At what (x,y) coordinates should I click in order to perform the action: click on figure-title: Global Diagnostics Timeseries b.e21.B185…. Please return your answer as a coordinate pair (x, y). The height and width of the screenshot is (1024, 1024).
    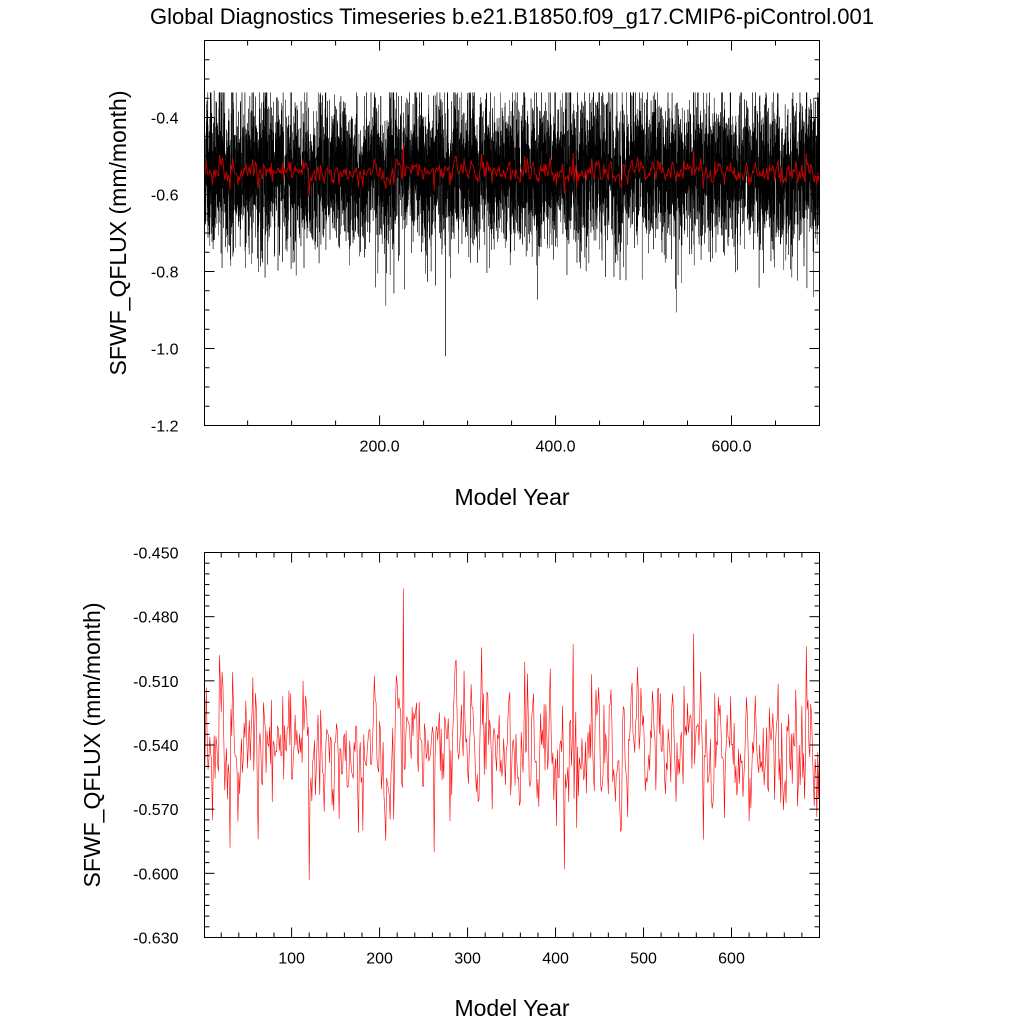
    Looking at the image, I should click on (512, 16).